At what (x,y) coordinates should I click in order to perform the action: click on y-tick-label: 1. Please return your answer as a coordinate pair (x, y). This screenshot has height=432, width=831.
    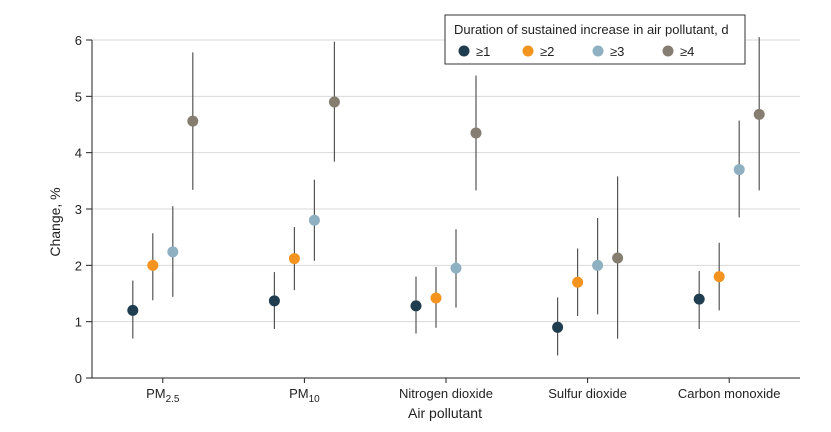
    Looking at the image, I should click on (78, 322).